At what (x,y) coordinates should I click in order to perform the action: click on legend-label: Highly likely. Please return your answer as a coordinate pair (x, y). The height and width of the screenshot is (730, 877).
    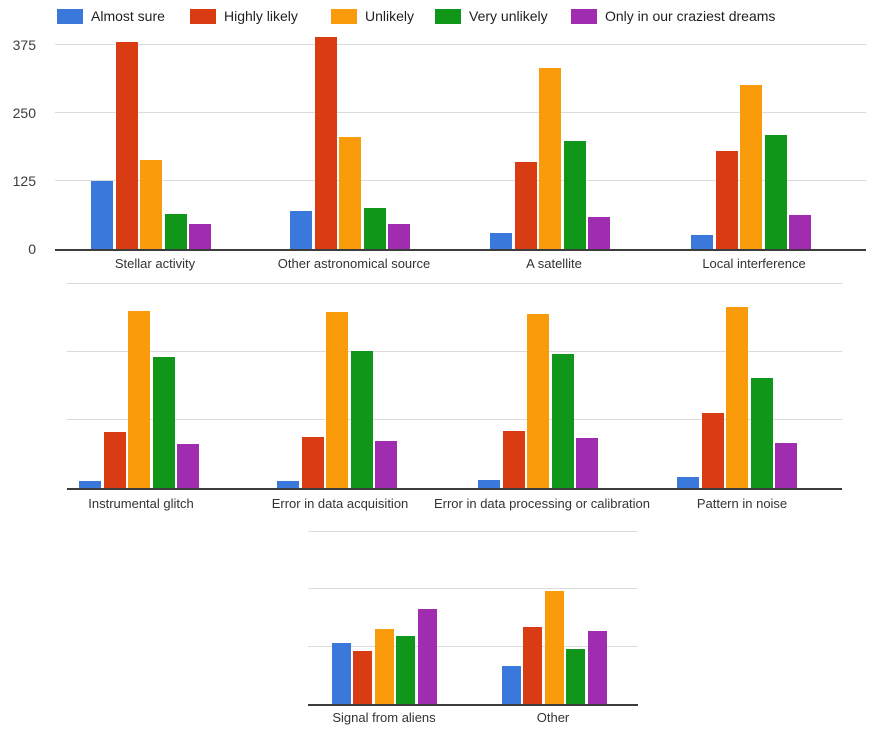
    Looking at the image, I should click on (261, 16).